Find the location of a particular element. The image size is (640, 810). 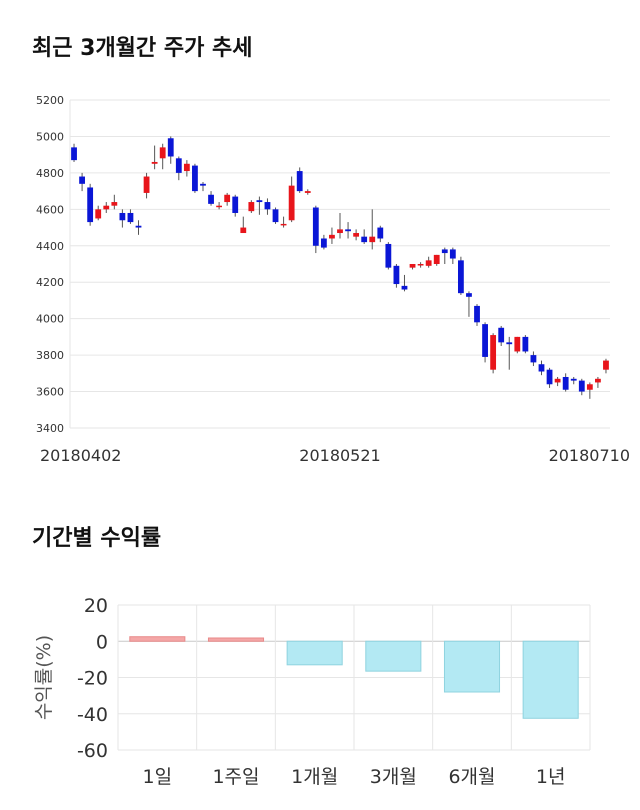

y-tick-label: 20 is located at coordinates (96, 606).